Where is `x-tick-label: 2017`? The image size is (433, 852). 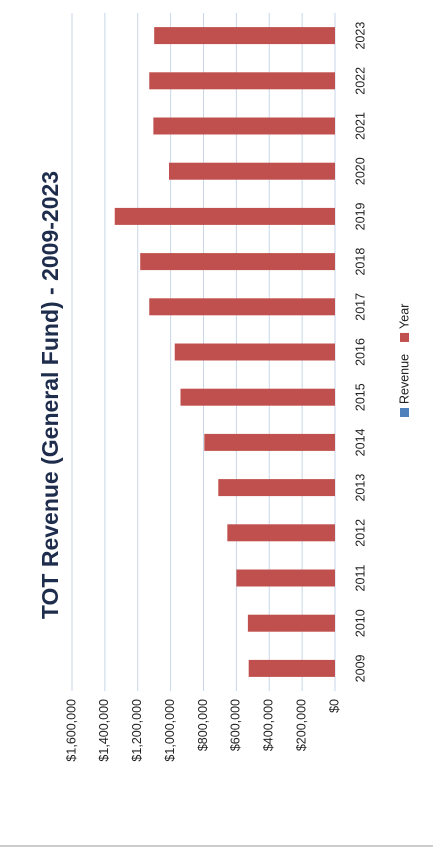 x-tick-label: 2017 is located at coordinates (360, 307).